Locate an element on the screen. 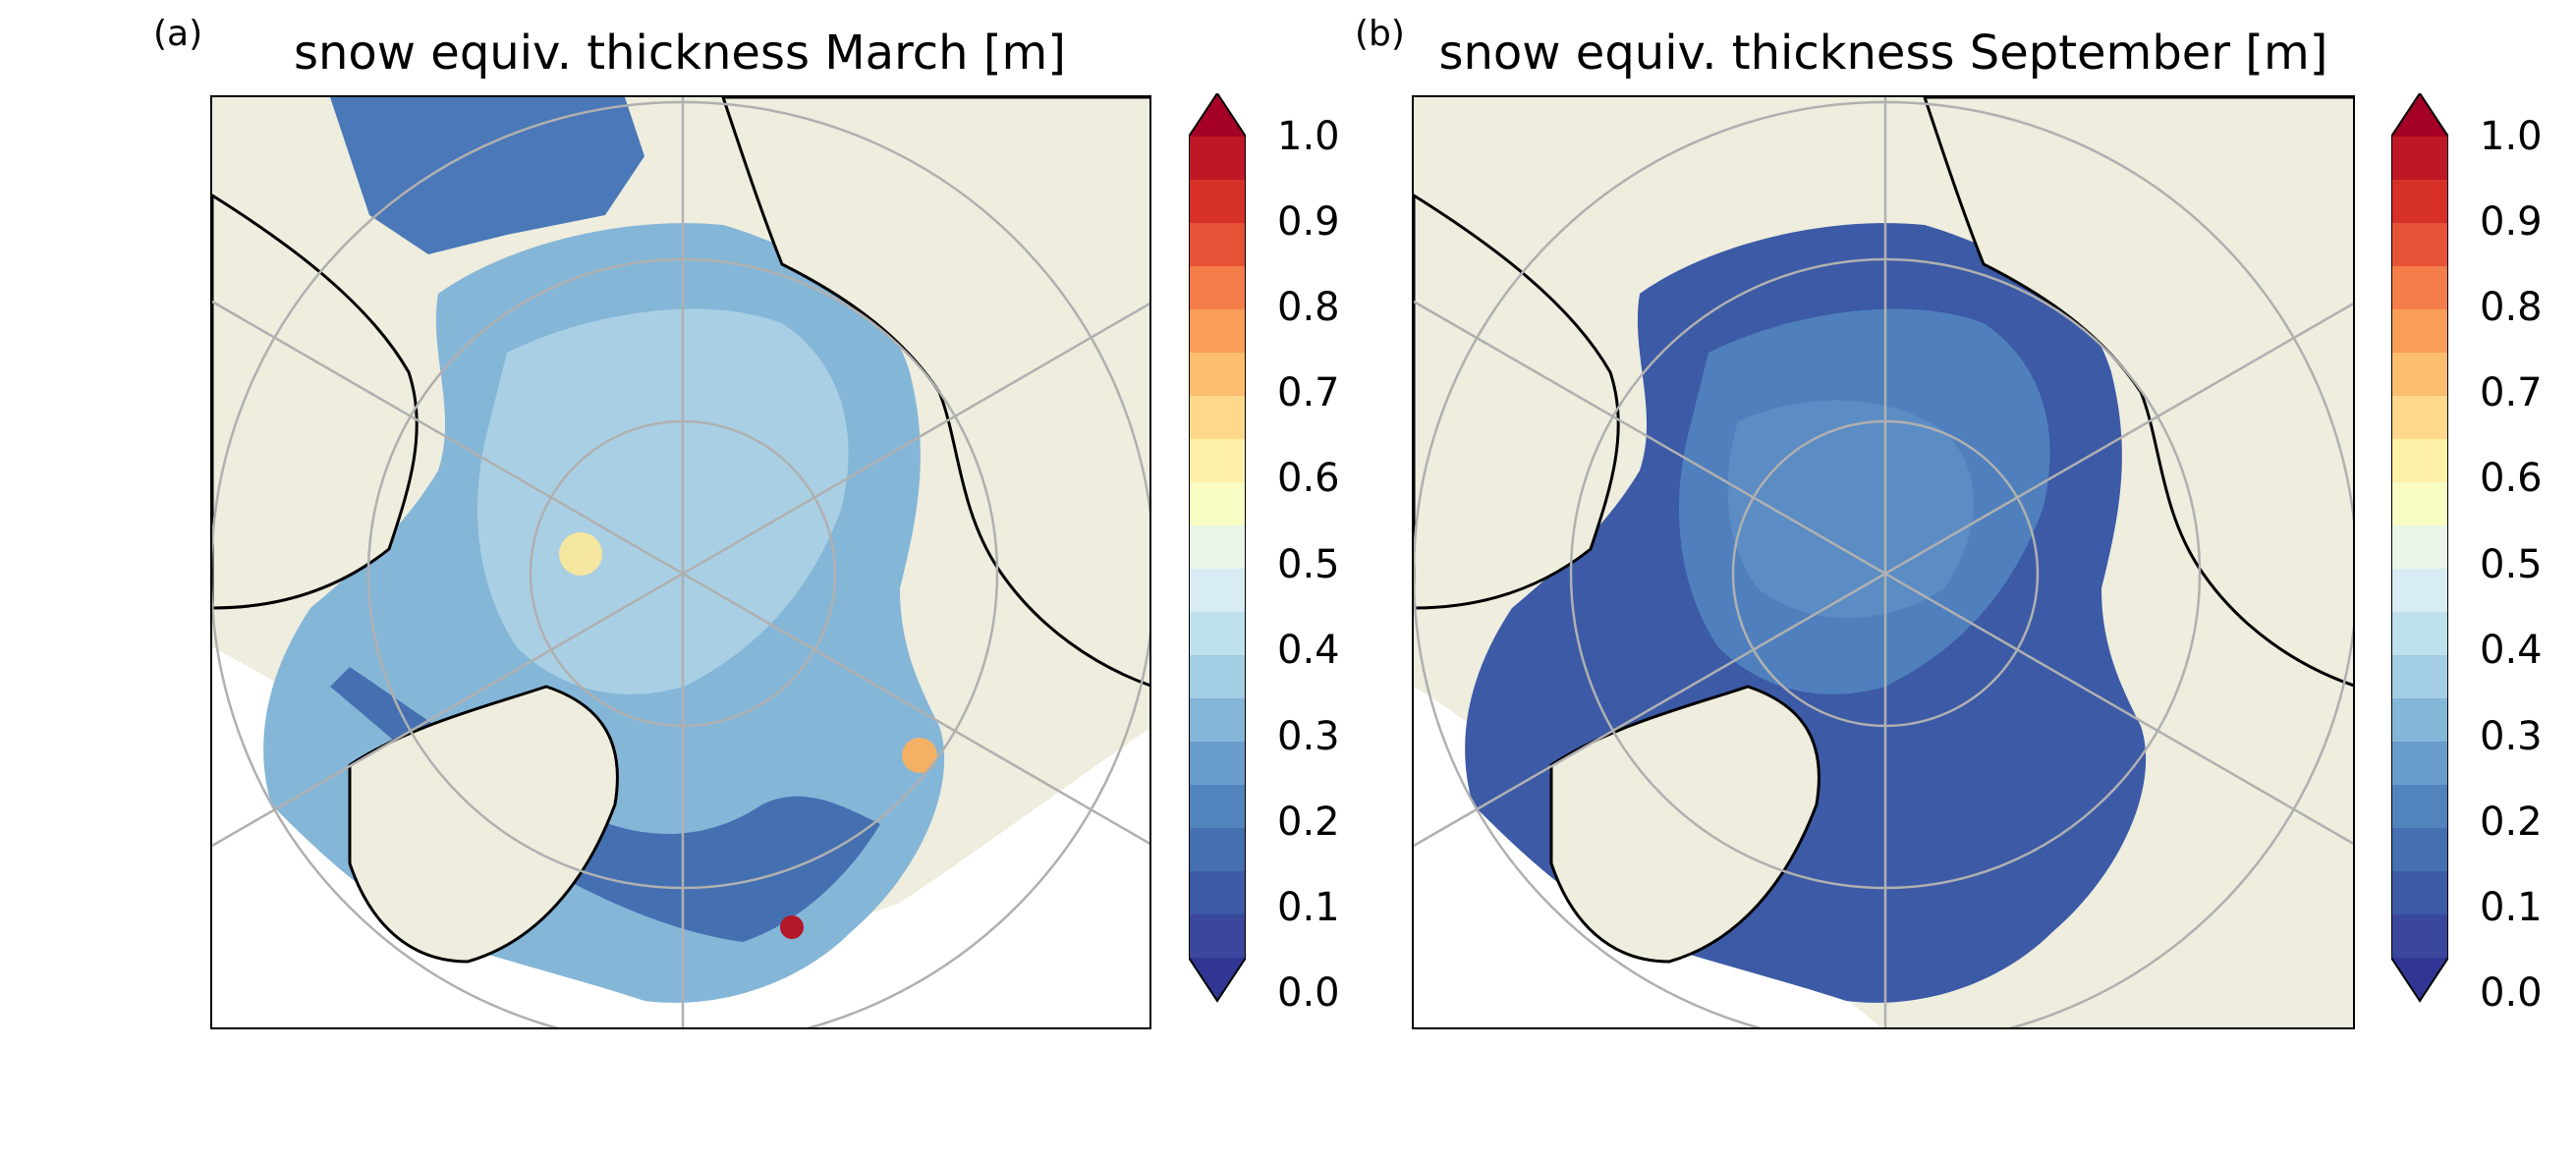 This screenshot has width=2576, height=1160. snow-field-thin-edge is located at coordinates (605, 804).